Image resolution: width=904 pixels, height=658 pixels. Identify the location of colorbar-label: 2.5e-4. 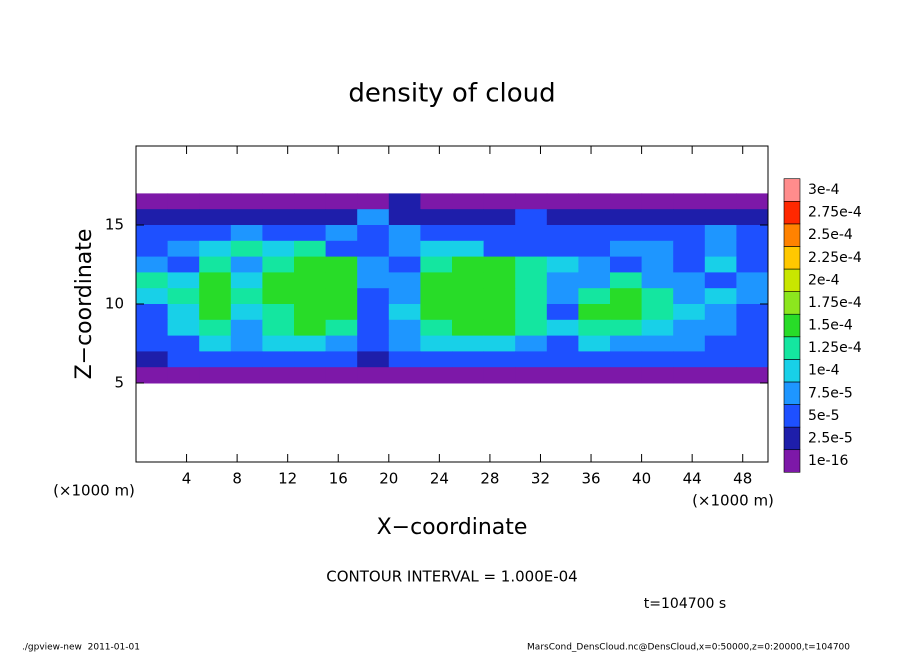
(830, 235).